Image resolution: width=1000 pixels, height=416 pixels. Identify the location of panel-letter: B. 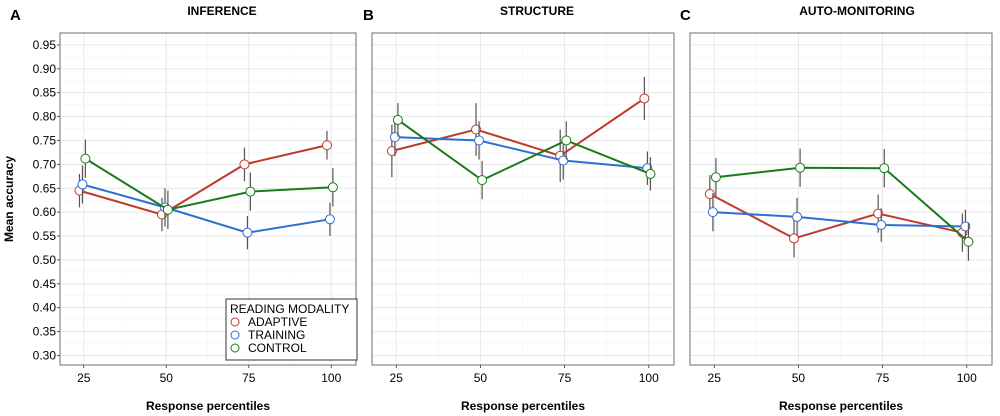
(368, 15).